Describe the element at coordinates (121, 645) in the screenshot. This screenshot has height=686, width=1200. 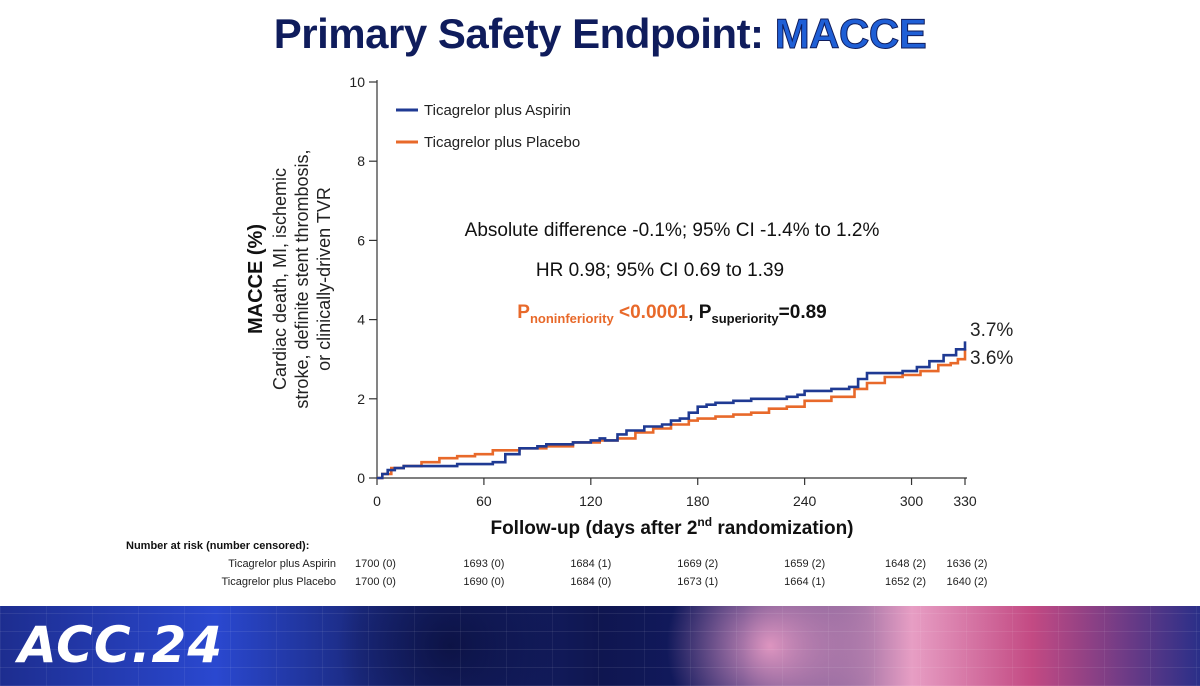
I see `acc24-logo: ACC.24` at that location.